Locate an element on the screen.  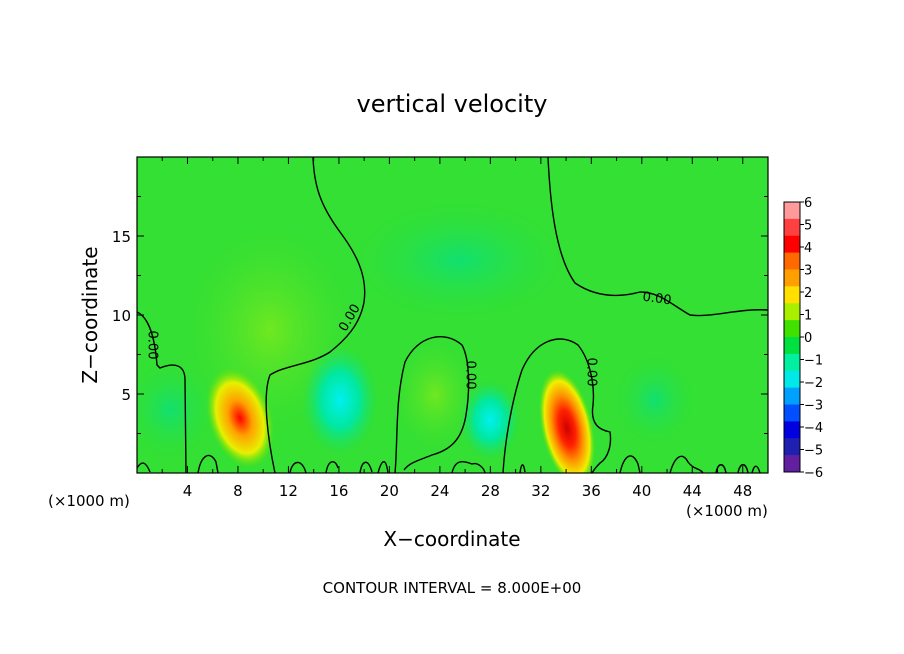
x-tick-label: 44 is located at coordinates (692, 491).